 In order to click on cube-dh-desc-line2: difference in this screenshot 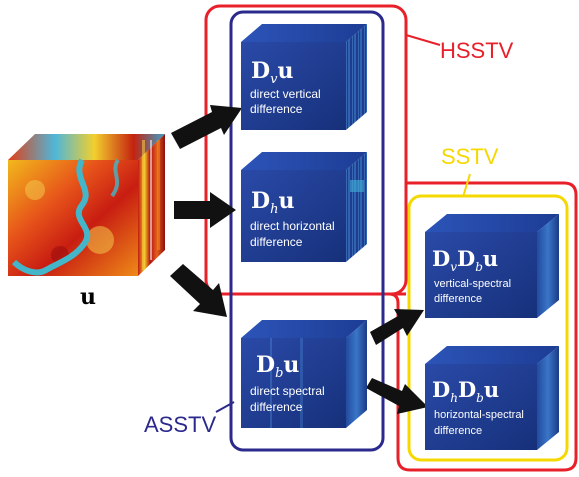, I will do `click(276, 242)`.